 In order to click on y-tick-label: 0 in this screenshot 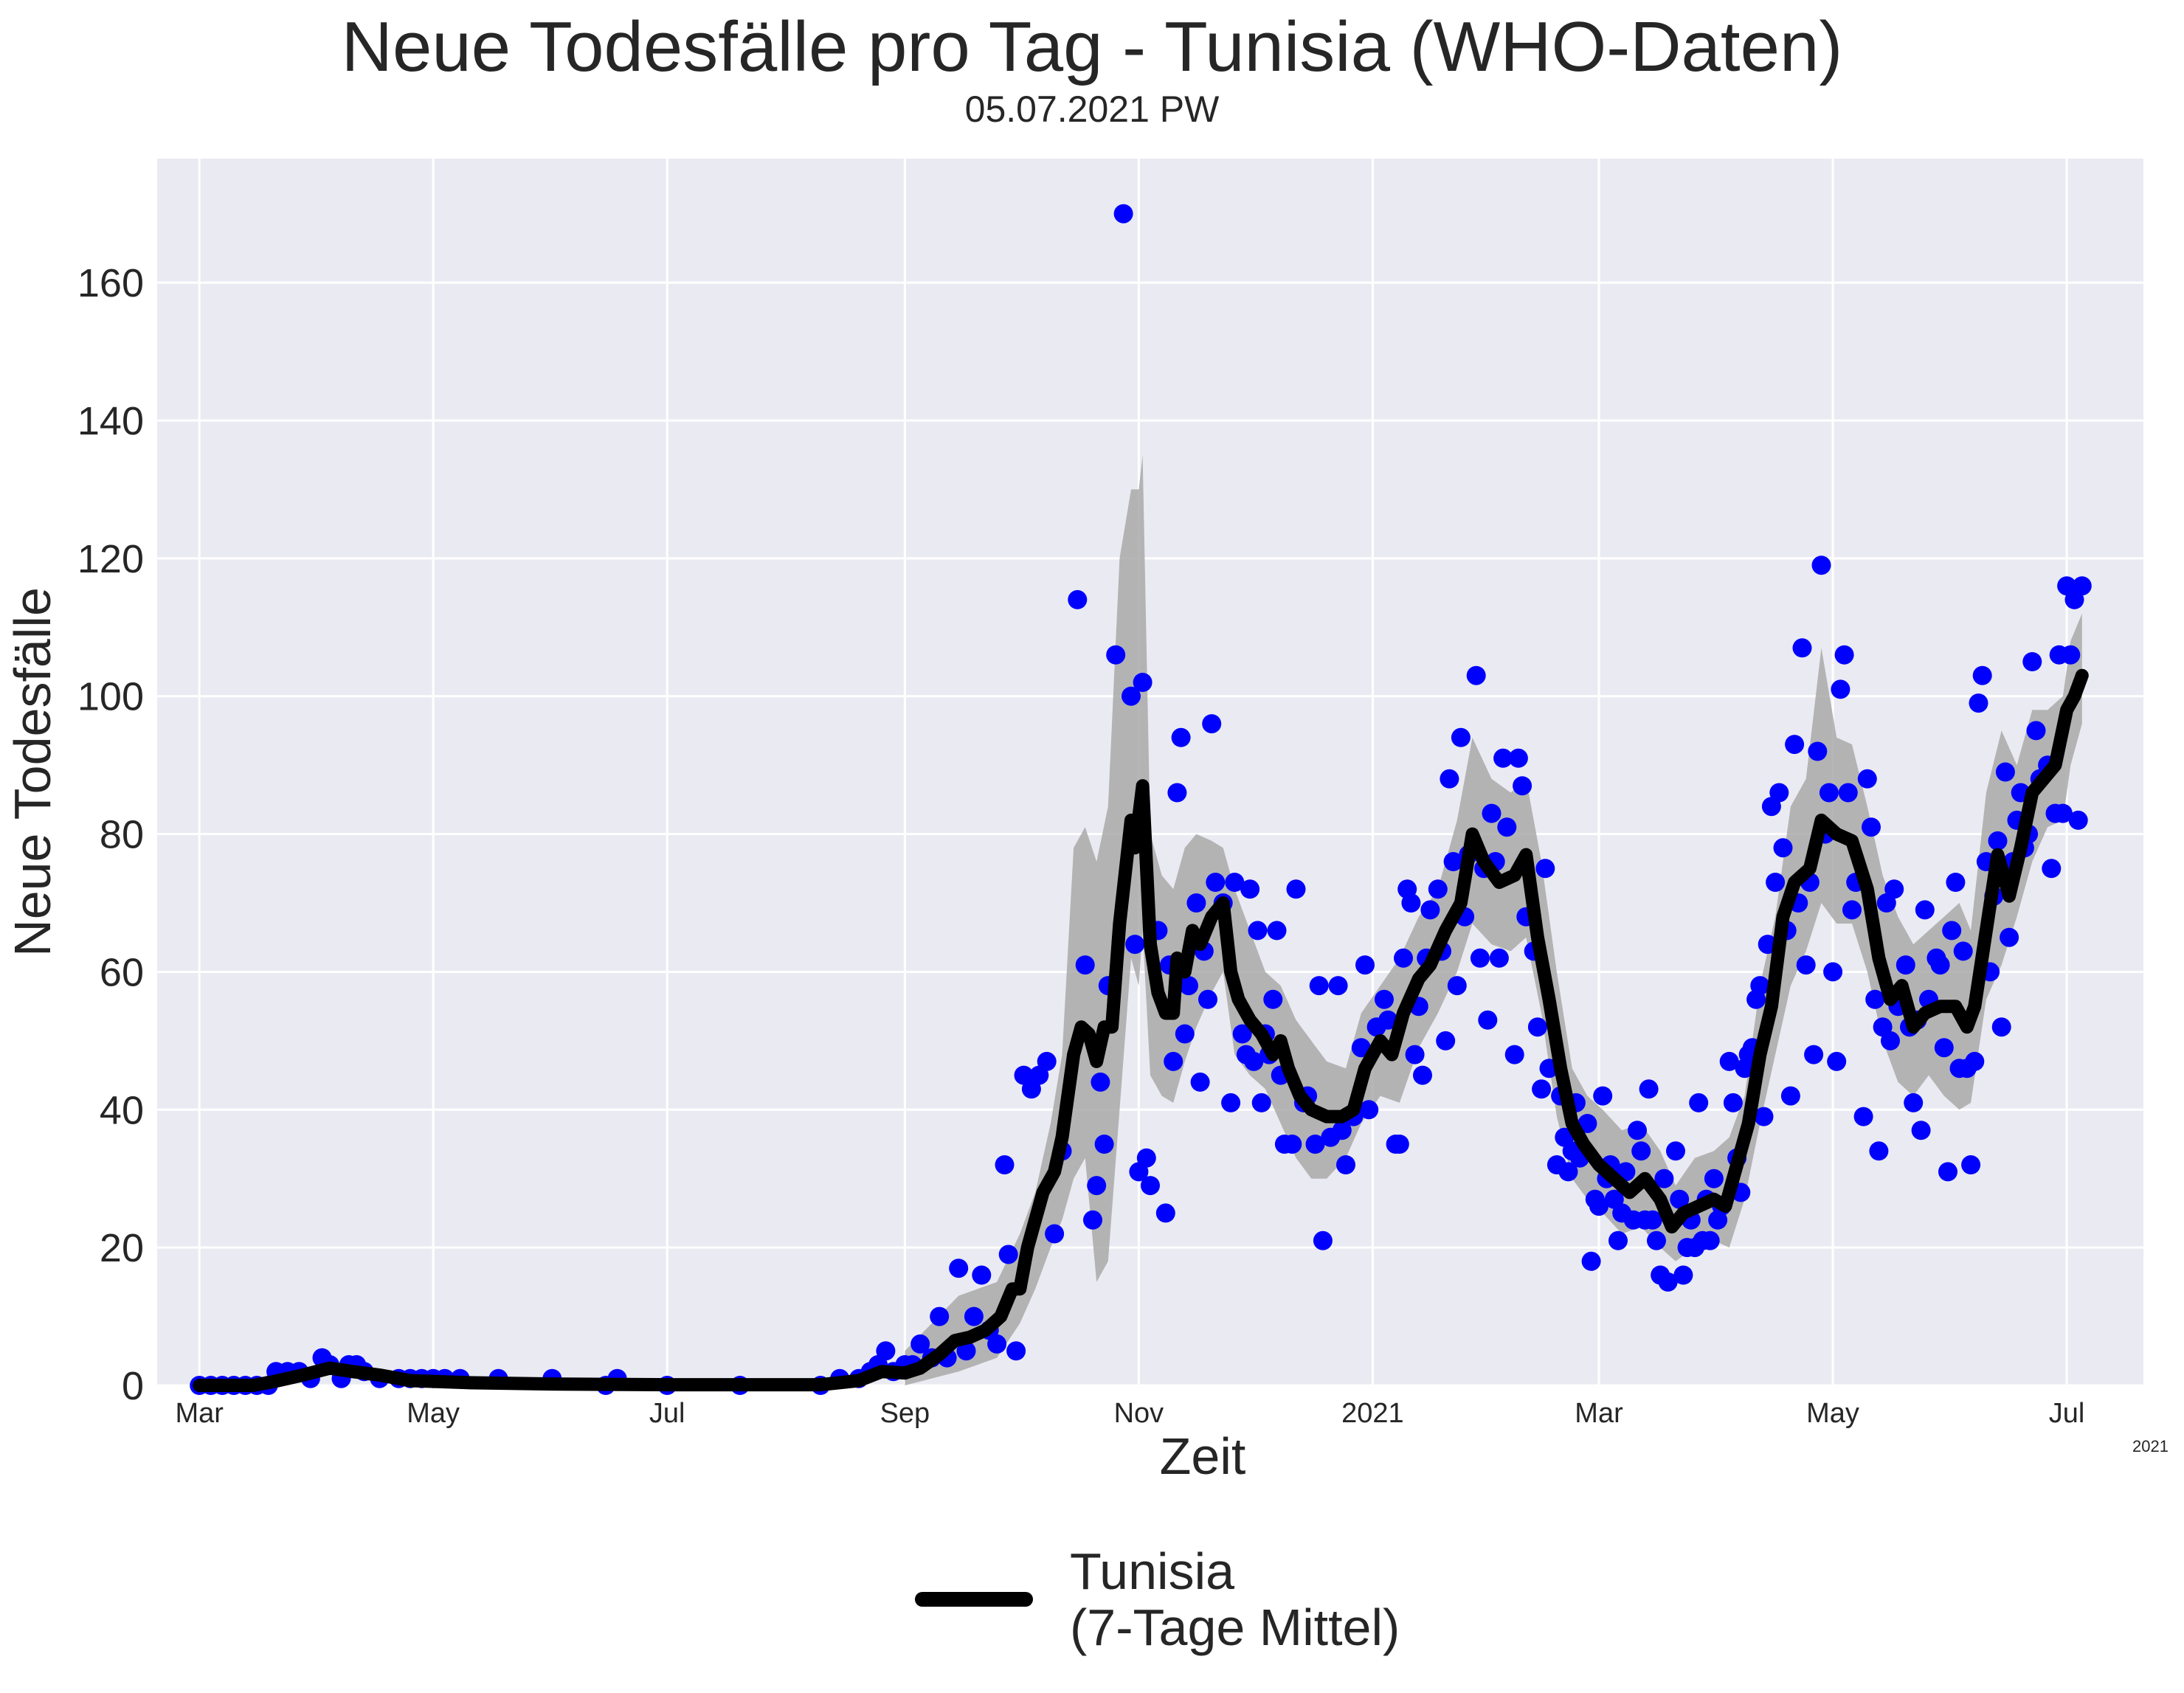, I will do `click(133, 1386)`.